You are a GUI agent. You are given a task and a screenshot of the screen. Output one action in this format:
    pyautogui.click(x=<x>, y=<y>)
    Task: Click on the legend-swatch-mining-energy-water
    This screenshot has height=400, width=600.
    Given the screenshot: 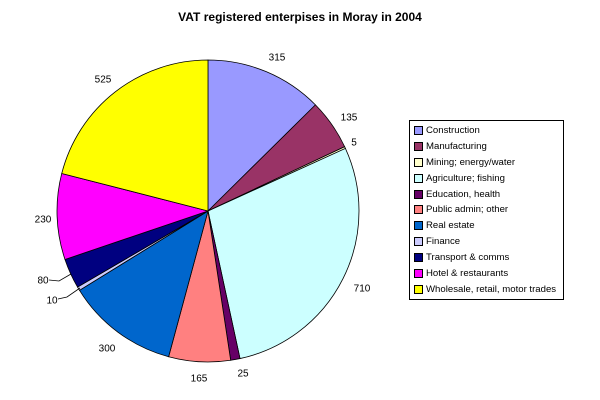 What is the action you would take?
    pyautogui.click(x=418, y=163)
    